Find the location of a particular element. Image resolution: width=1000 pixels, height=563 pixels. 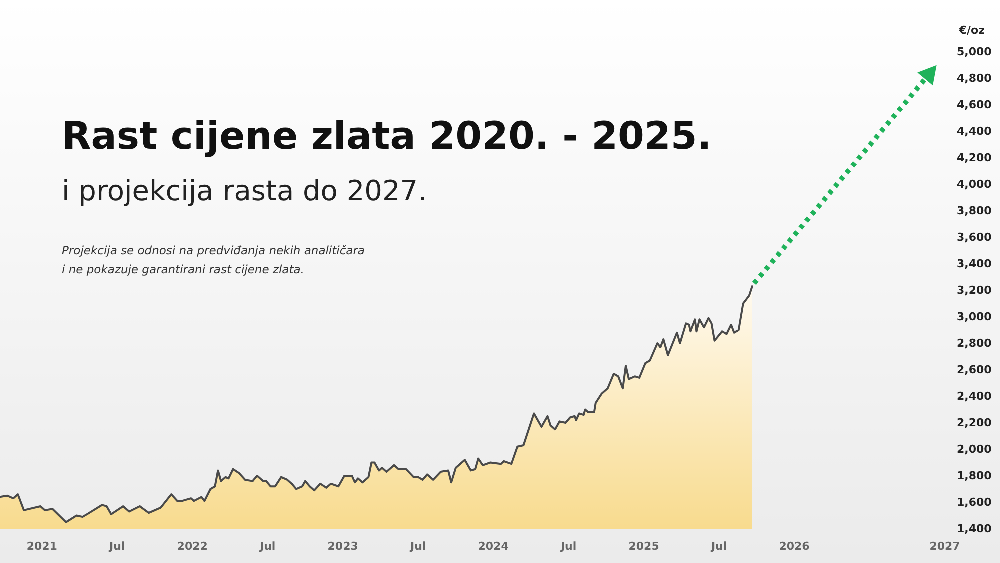

y-tick-label: 3,600 is located at coordinates (974, 237).